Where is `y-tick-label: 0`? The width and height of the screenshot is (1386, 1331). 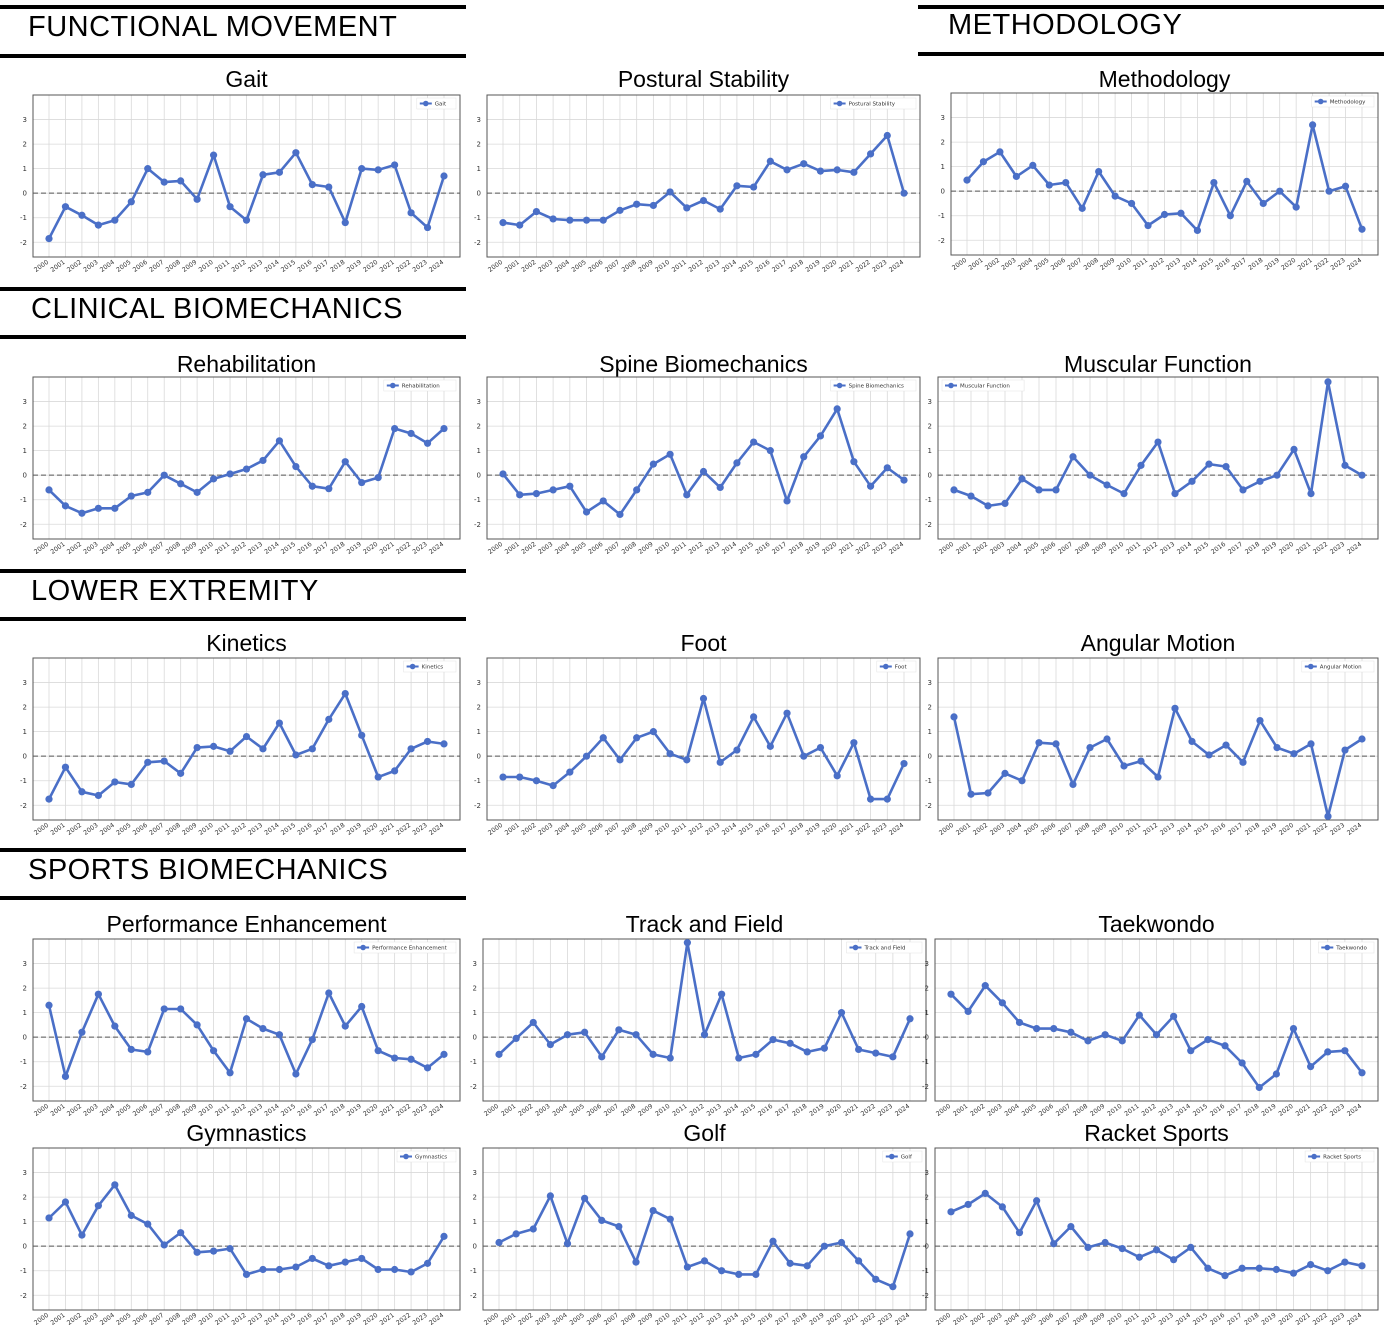 y-tick-label: 0 is located at coordinates (25, 194).